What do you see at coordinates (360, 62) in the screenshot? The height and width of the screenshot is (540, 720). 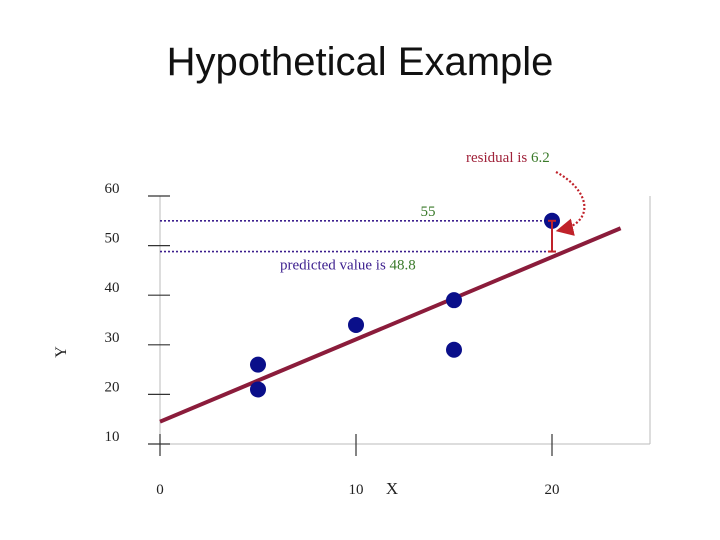 I see `page-title: Hypothetical Example` at bounding box center [360, 62].